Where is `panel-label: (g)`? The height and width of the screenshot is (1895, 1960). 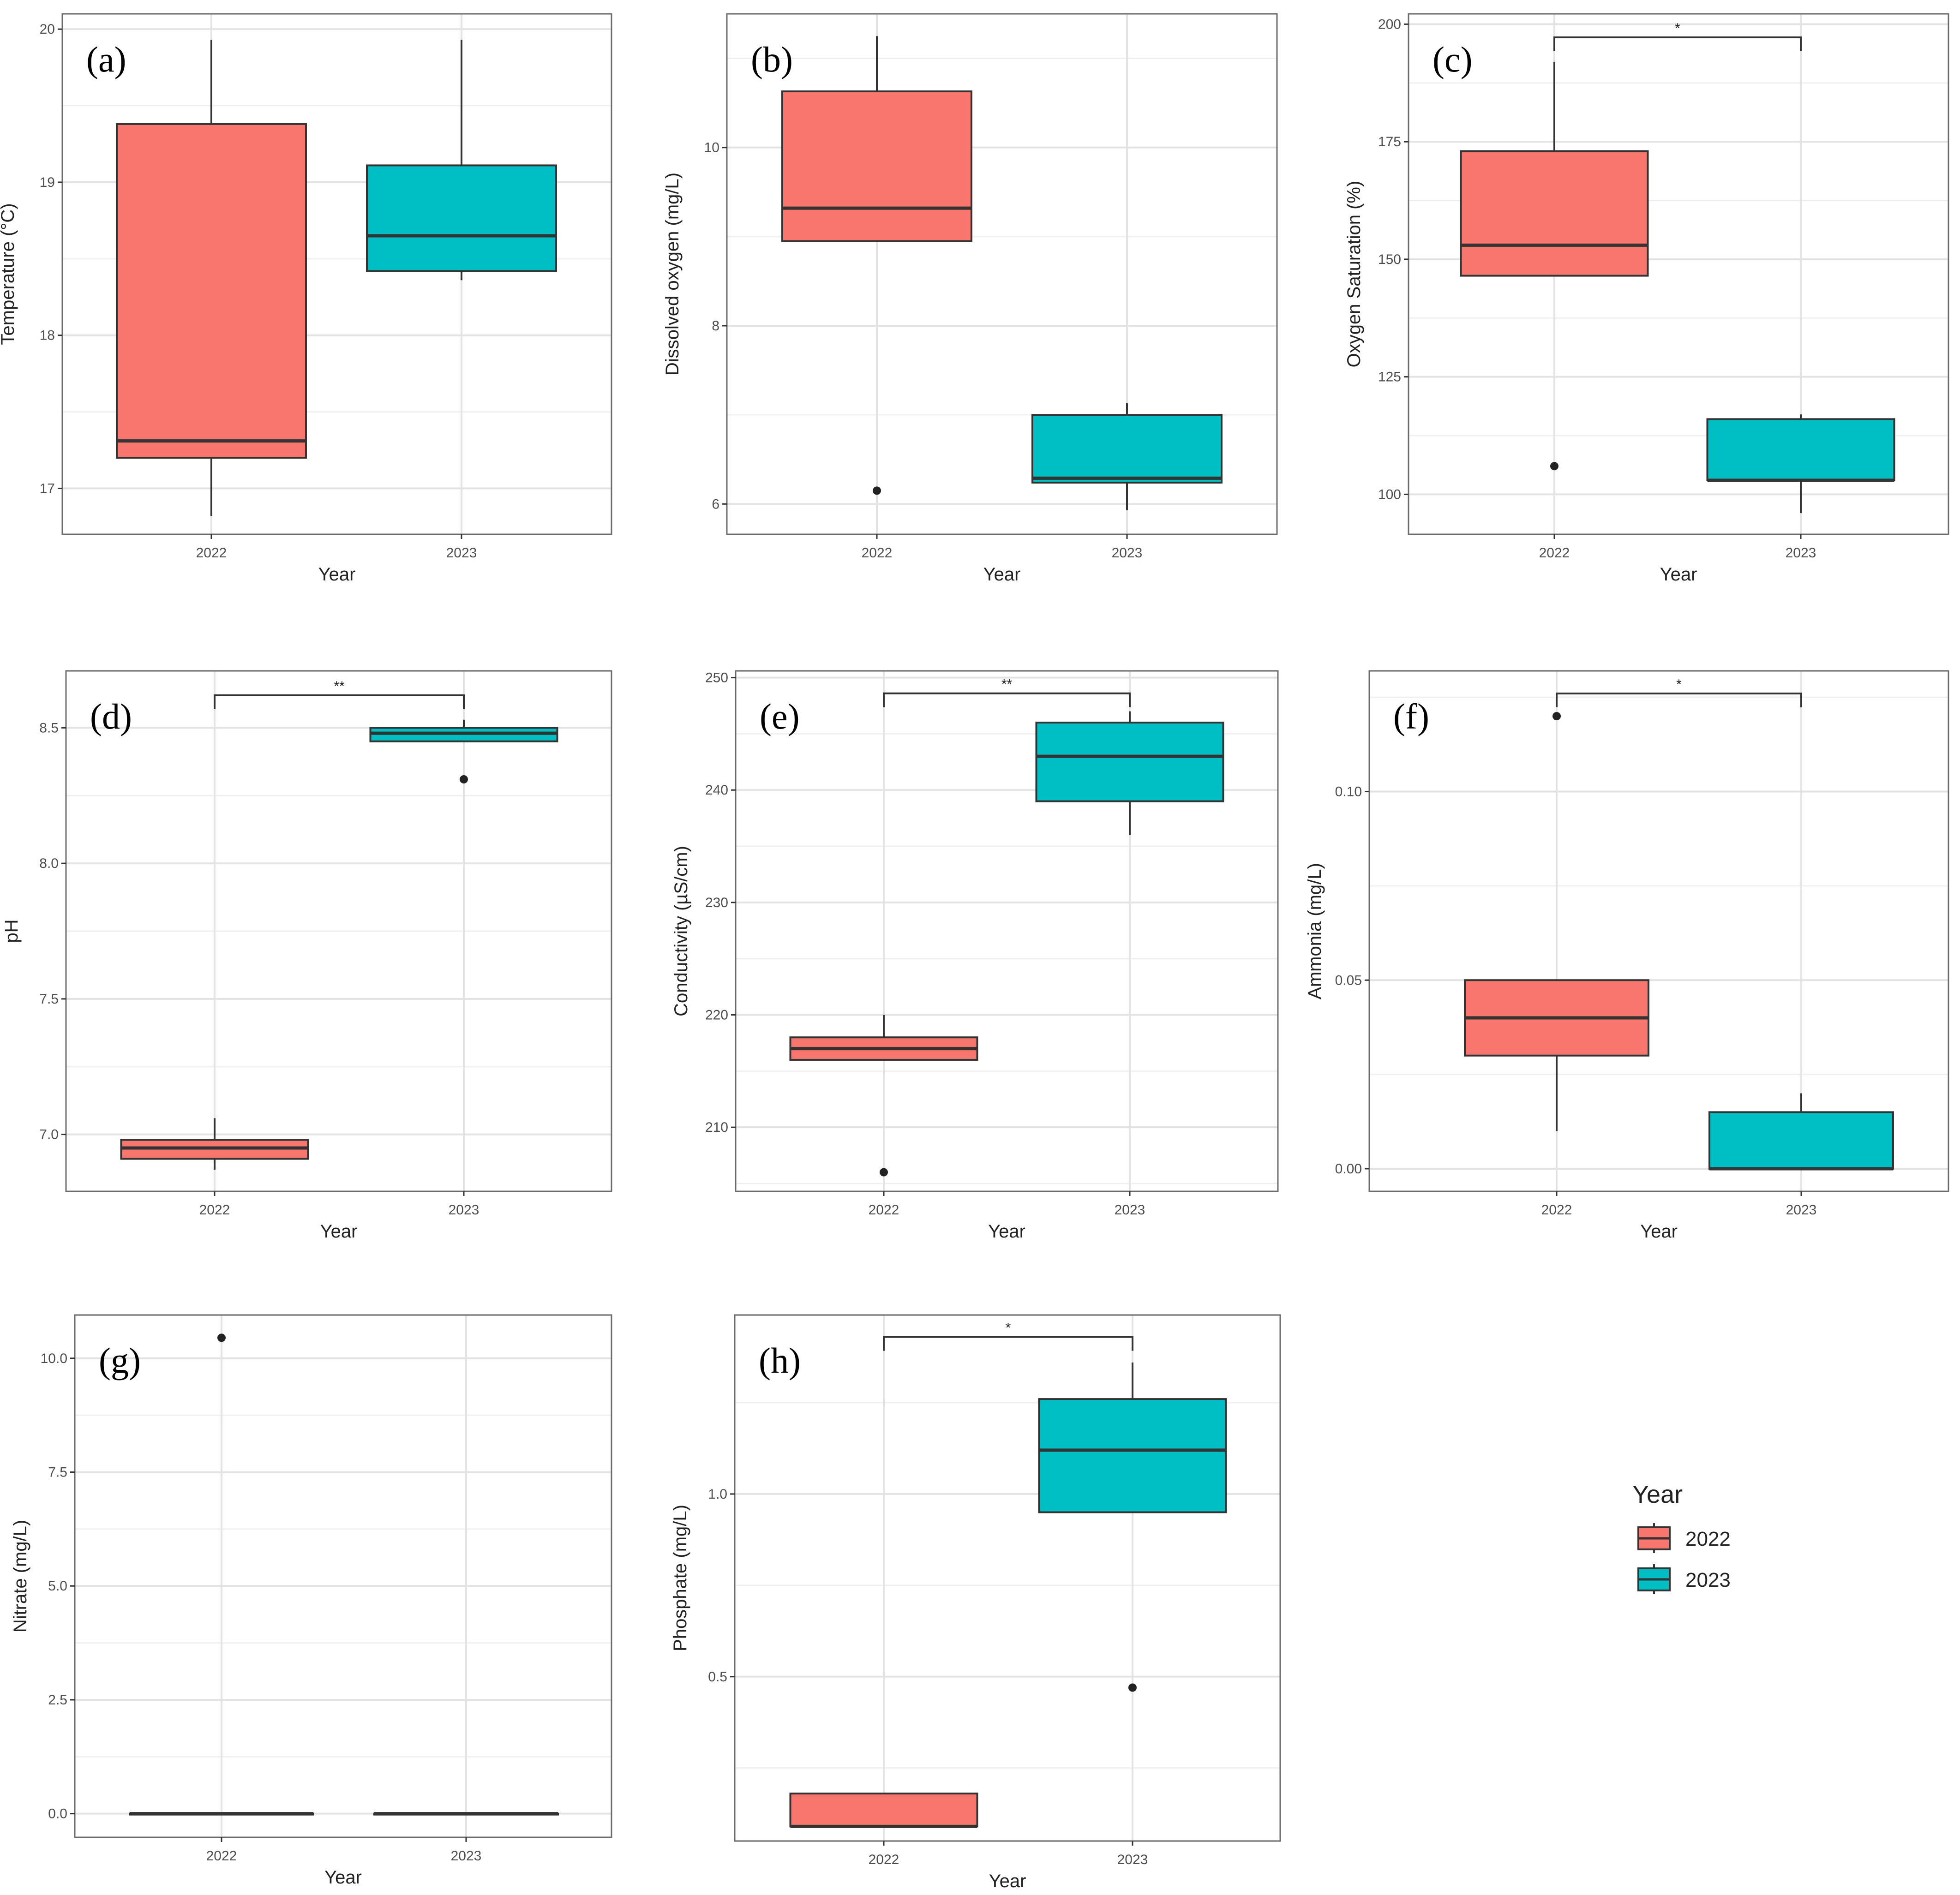
panel-label: (g) is located at coordinates (120, 1361).